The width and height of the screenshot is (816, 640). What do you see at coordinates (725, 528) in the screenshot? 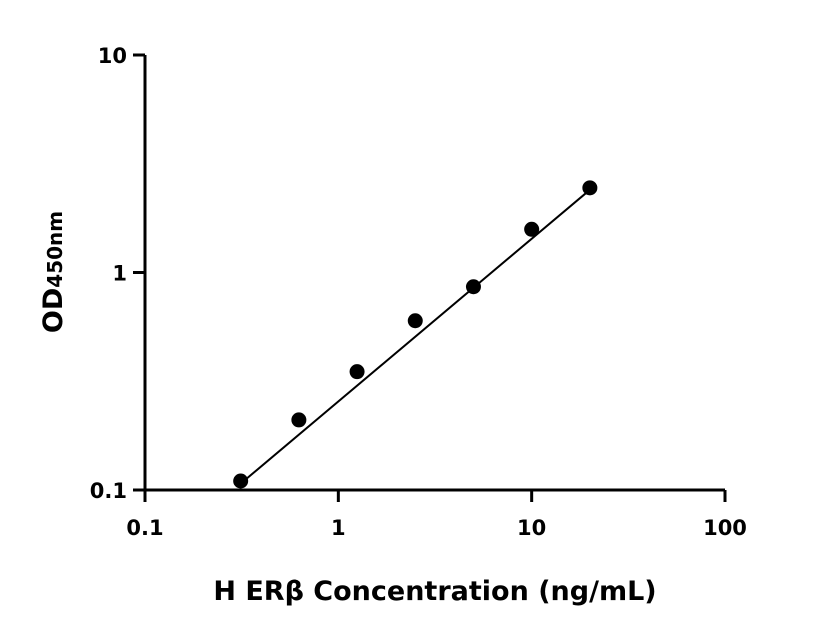
I see `x-tick-label: 100` at bounding box center [725, 528].